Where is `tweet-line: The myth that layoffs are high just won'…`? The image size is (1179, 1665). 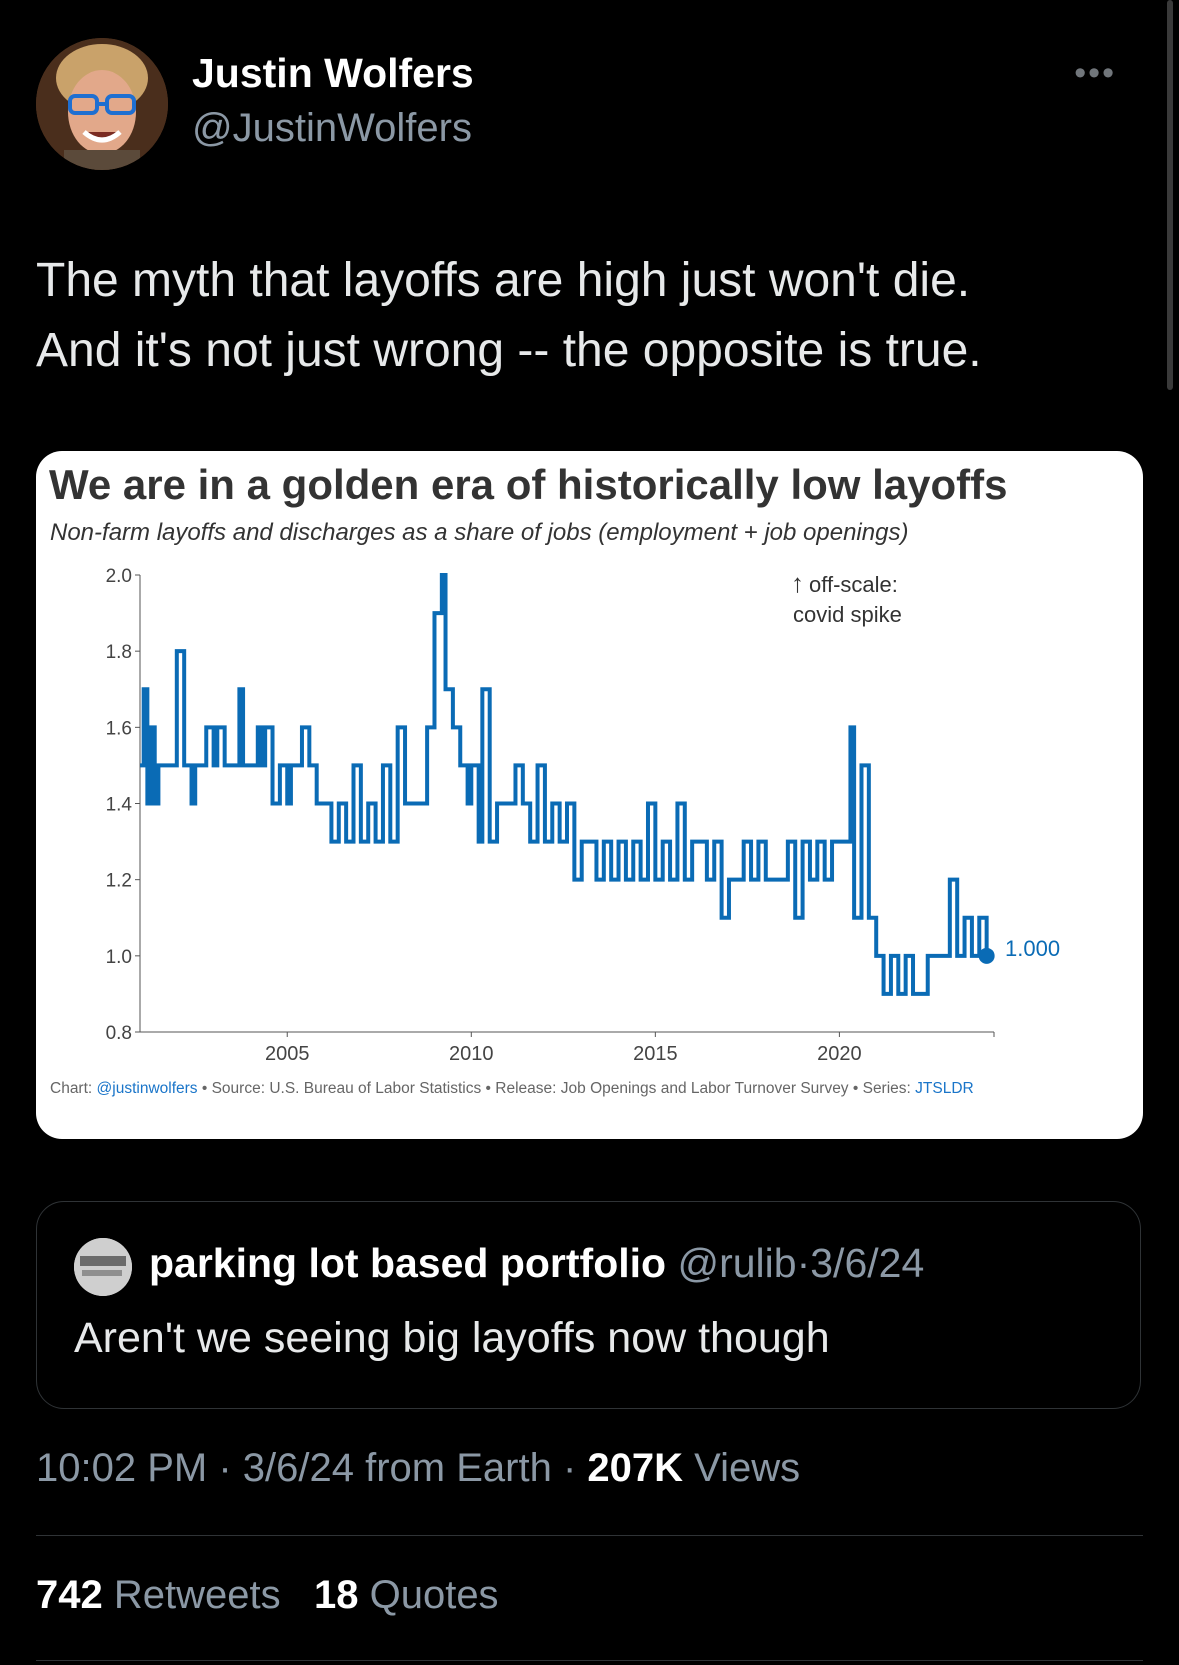
tweet-line: The myth that layoffs are high just won'… is located at coordinates (503, 280).